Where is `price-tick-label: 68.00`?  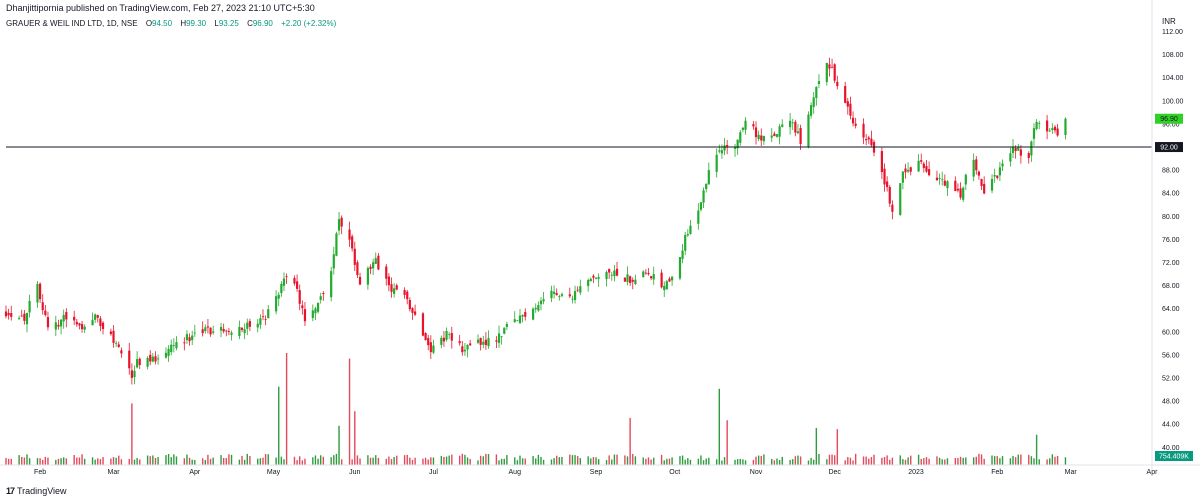 price-tick-label: 68.00 is located at coordinates (1171, 286).